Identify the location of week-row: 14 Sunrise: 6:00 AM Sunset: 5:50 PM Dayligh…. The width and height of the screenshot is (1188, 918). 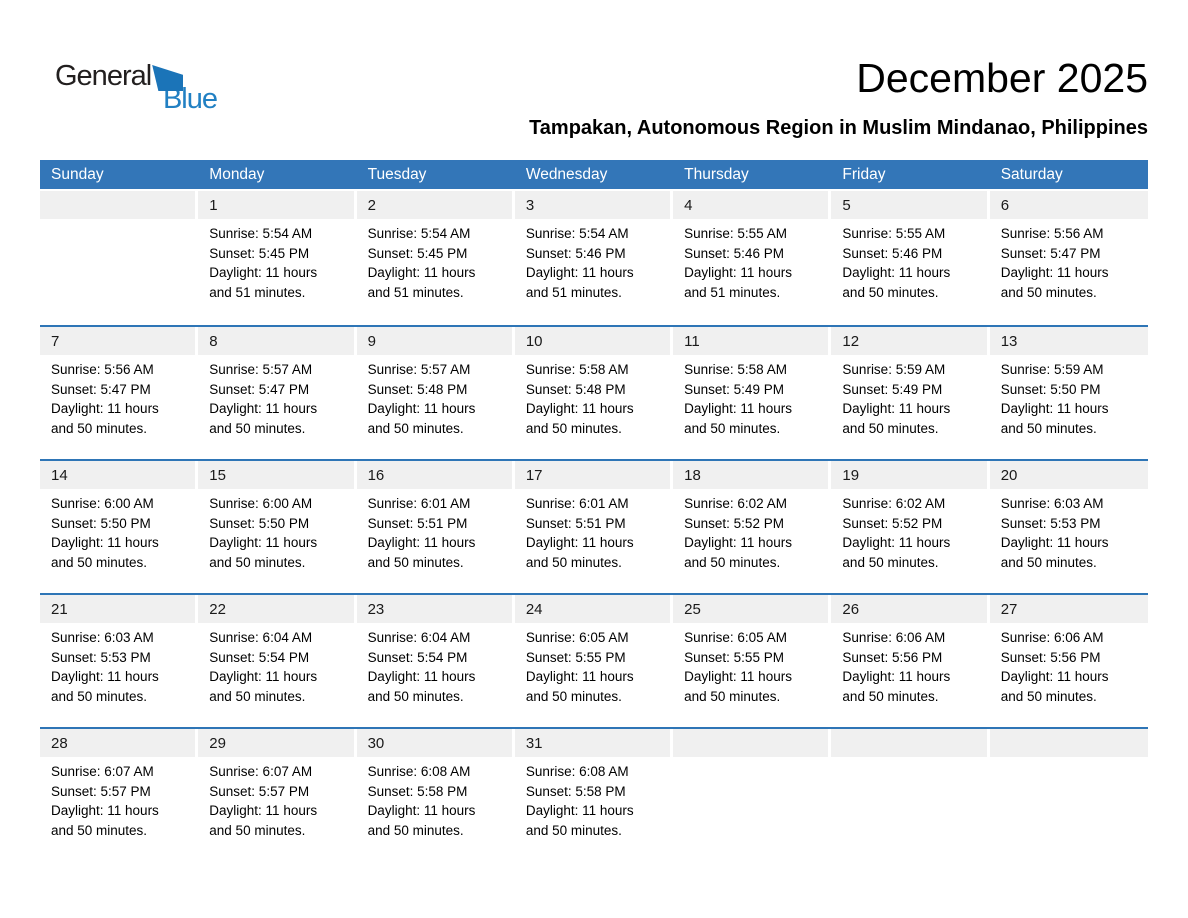
(594, 526).